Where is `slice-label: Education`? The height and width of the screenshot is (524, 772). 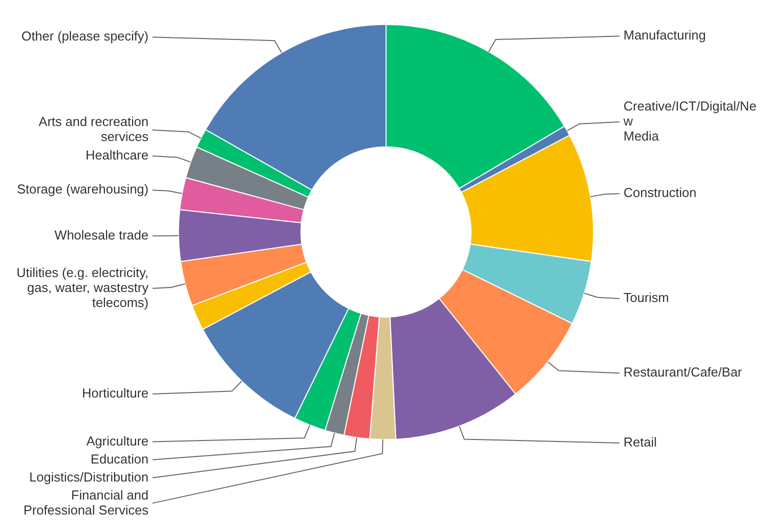 slice-label: Education is located at coordinates (119, 458).